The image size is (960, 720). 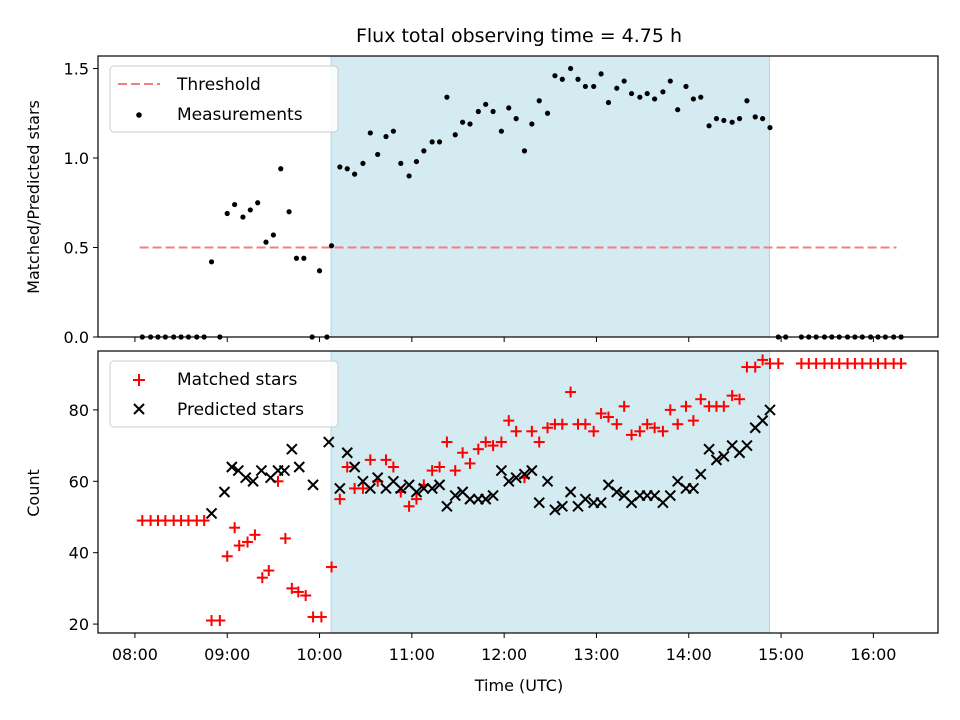 I want to click on x-tick-label: 10:00, so click(x=319, y=654).